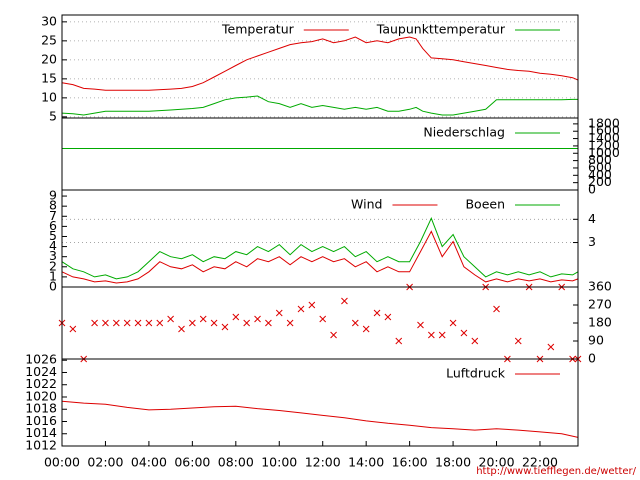  Describe the element at coordinates (53, 205) in the screenshot. I see `y-tick-label: 8` at that location.